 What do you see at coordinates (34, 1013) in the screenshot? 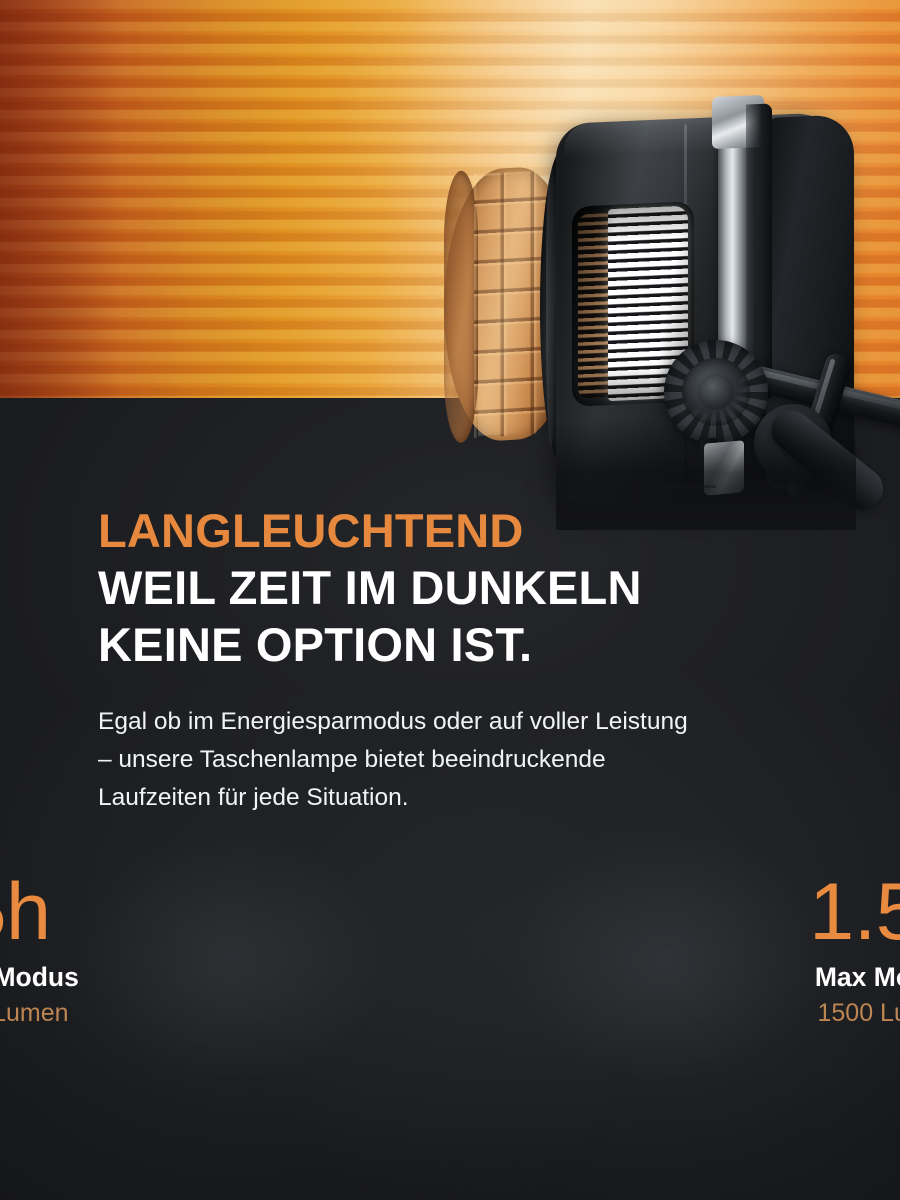
I see `stat-sub-lumen: 300 Lumen` at bounding box center [34, 1013].